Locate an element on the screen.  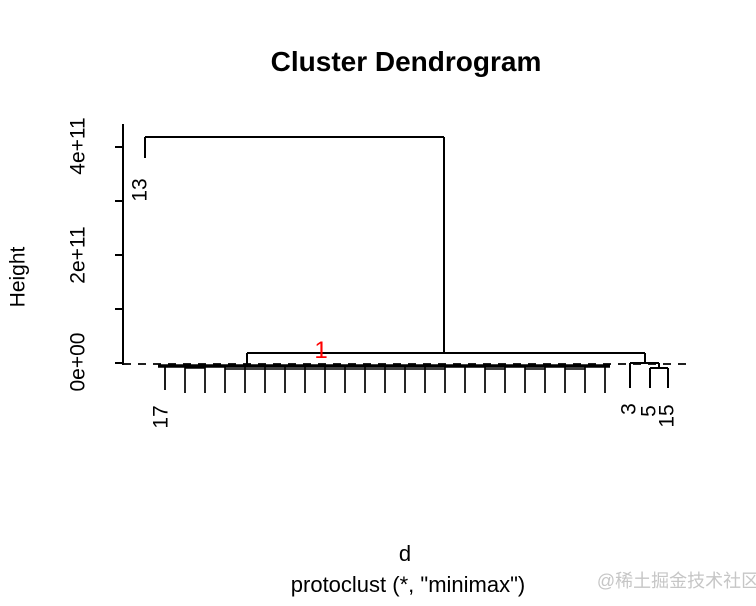
y-tick-label-2e11: 2e+11 is located at coordinates (78, 255).